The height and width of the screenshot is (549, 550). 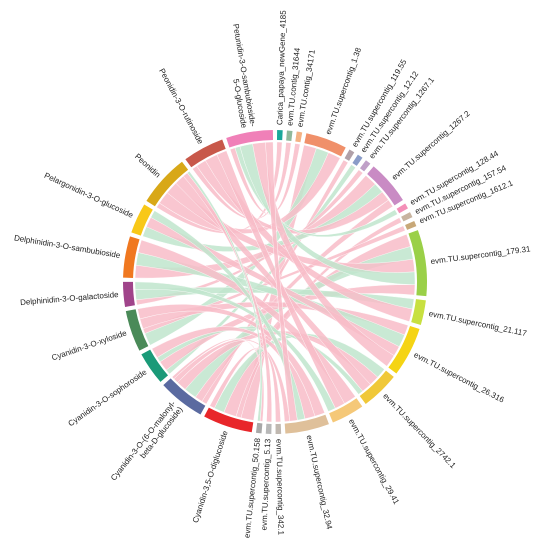 What do you see at coordinates (419, 431) in the screenshot?
I see `sector-label: evm.TU.supercontig_2742.1` at bounding box center [419, 431].